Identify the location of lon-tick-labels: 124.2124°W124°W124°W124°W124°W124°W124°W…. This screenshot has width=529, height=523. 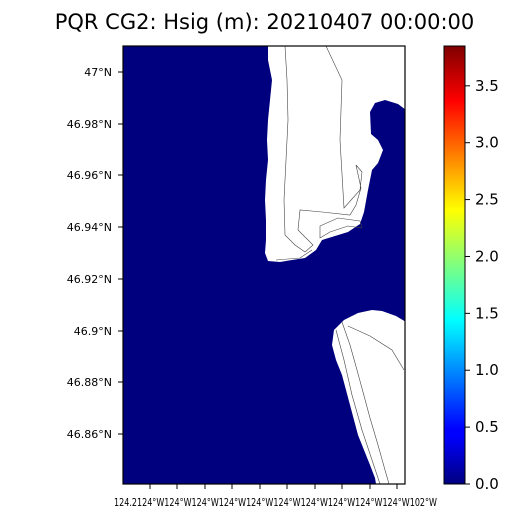
(275, 502).